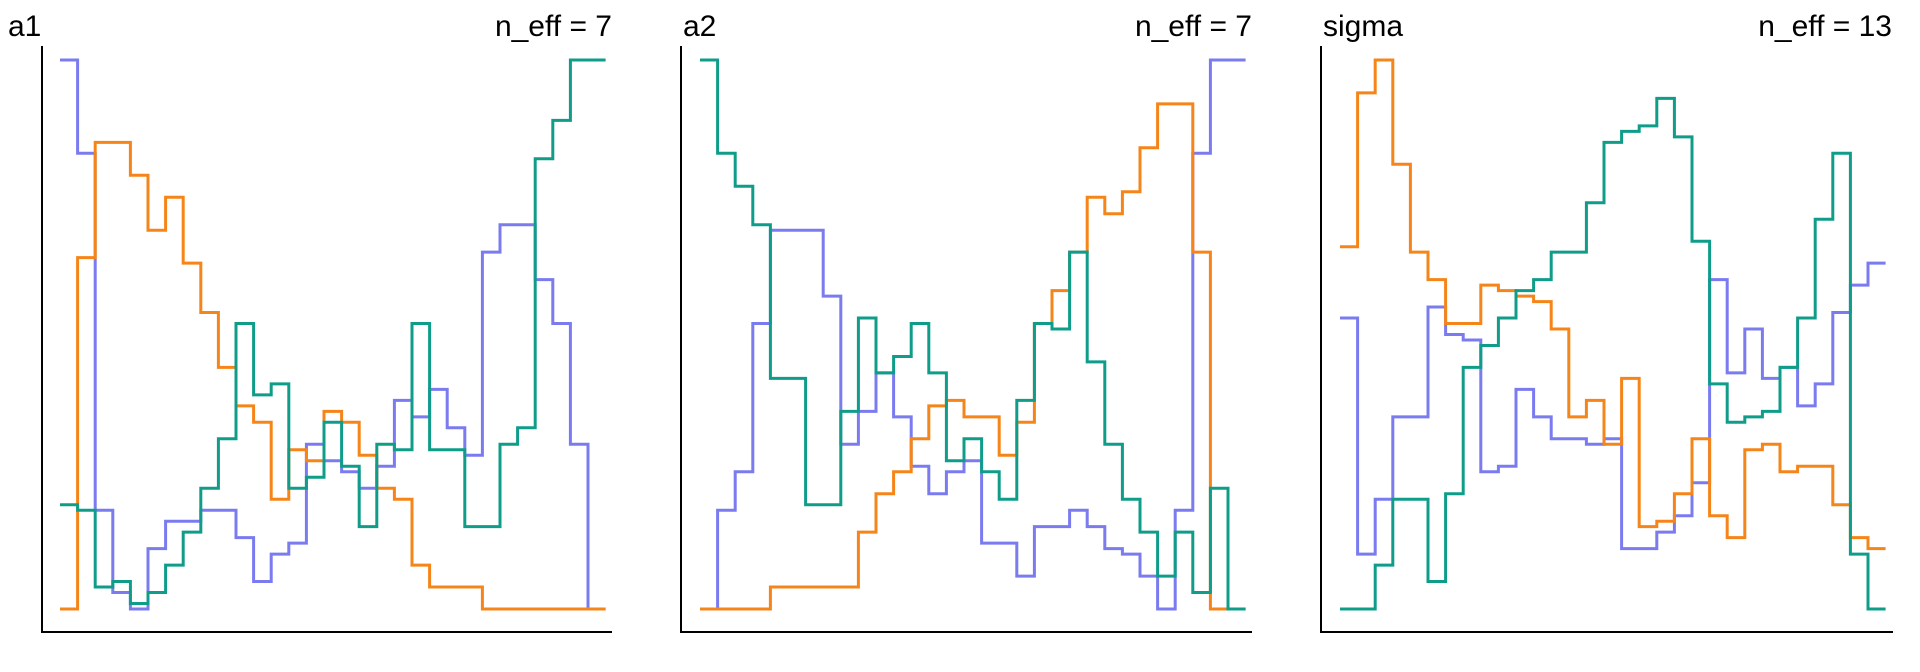 Image resolution: width=1920 pixels, height=672 pixels. Describe the element at coordinates (699, 26) in the screenshot. I see `panel-title: a2` at that location.